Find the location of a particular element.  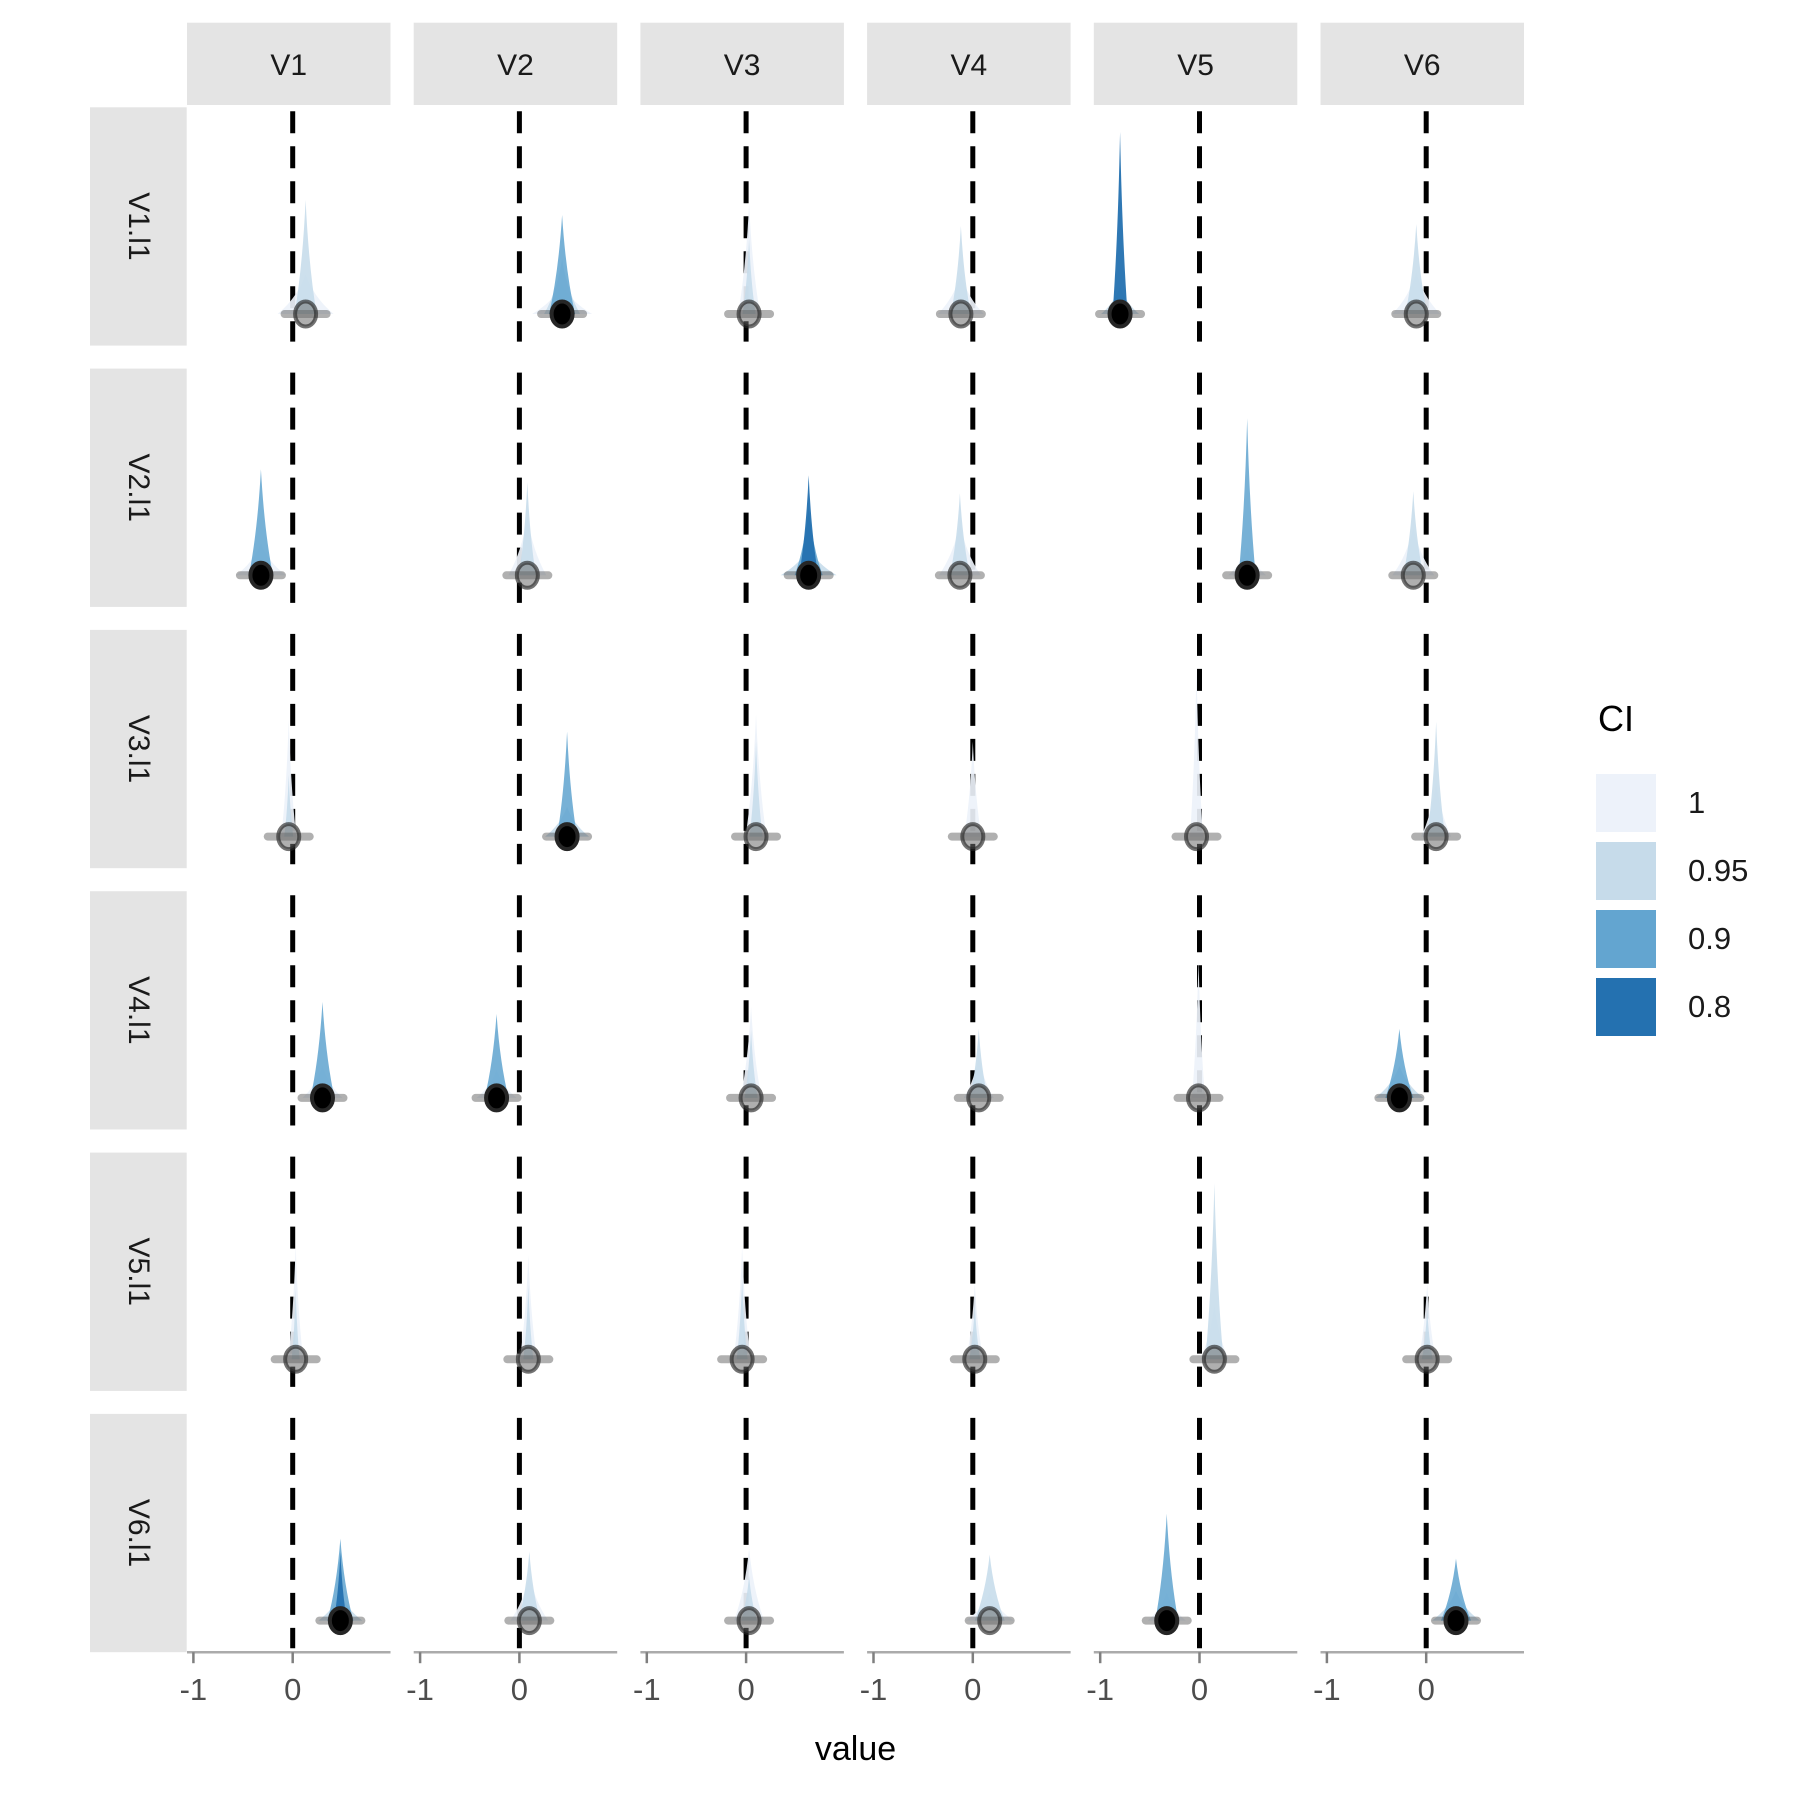

column-strip-label: V1 is located at coordinates (288, 65).